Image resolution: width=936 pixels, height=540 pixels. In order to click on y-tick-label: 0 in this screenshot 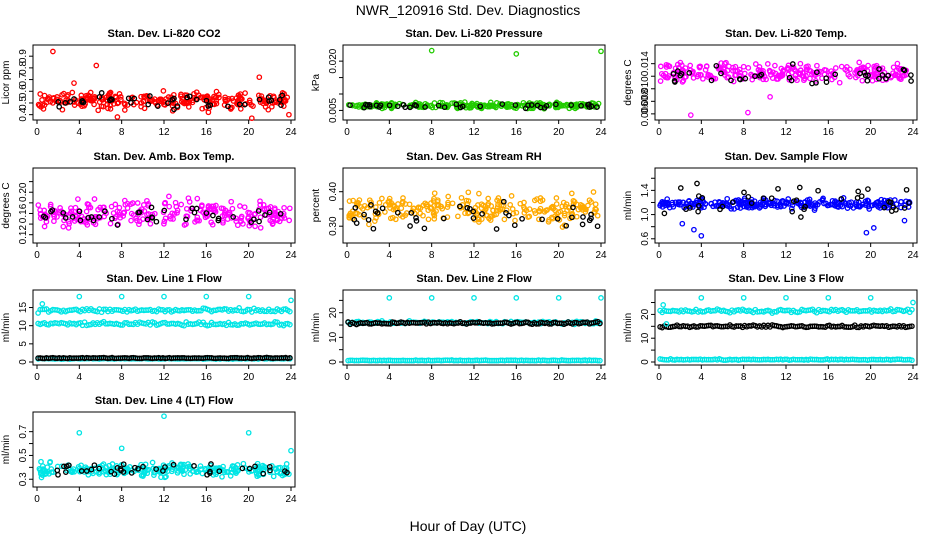, I will do `click(23, 362)`.